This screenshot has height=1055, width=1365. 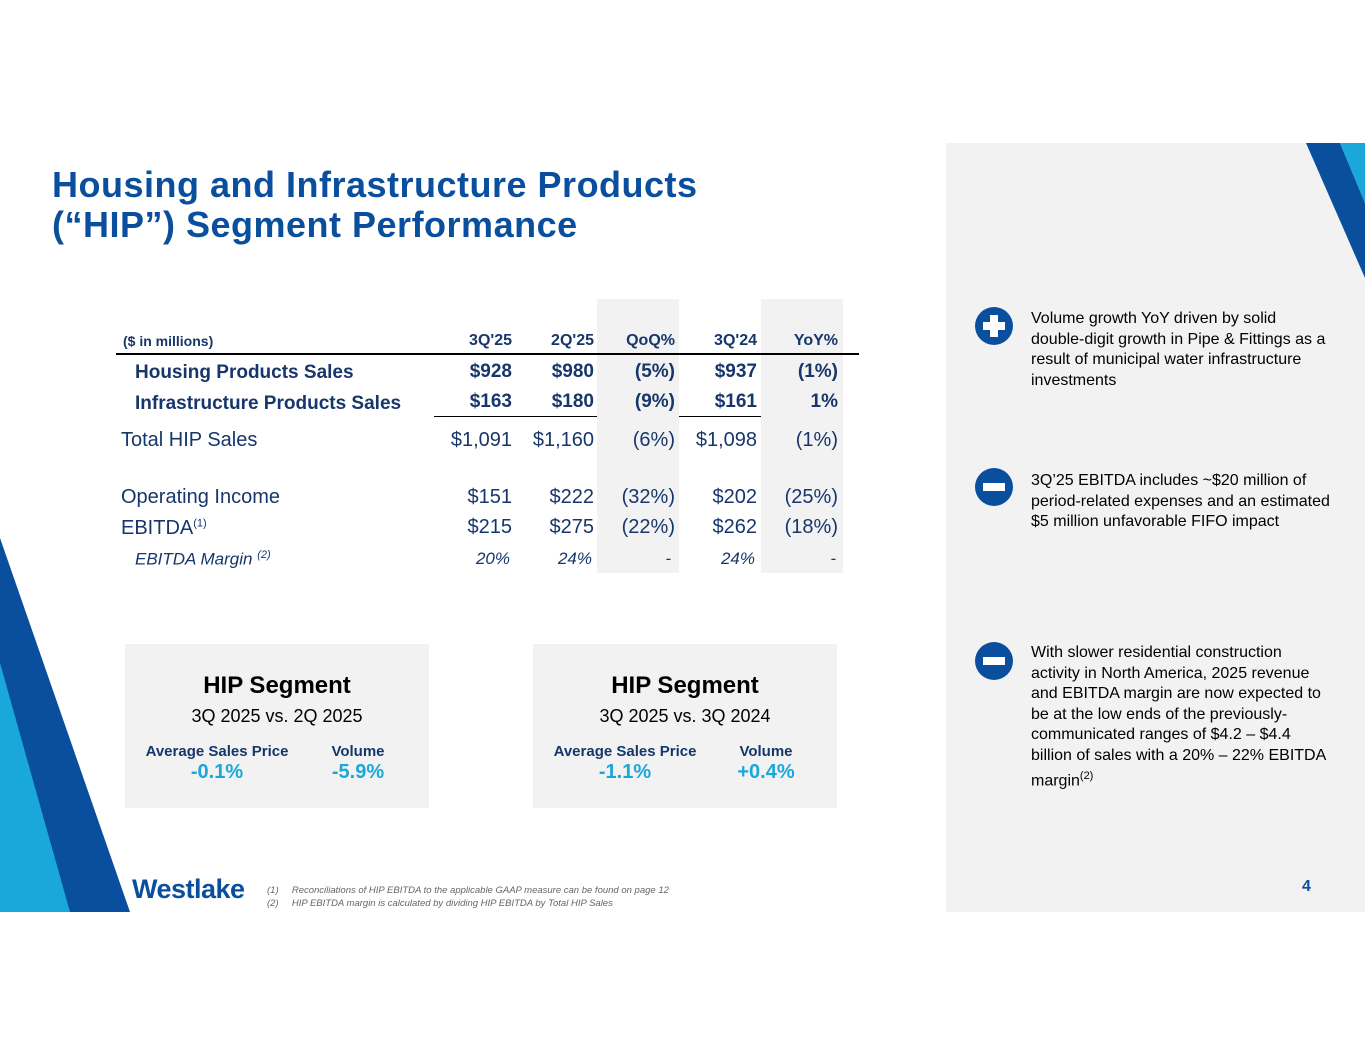 I want to click on yoy-column-shade, so click(x=802, y=436).